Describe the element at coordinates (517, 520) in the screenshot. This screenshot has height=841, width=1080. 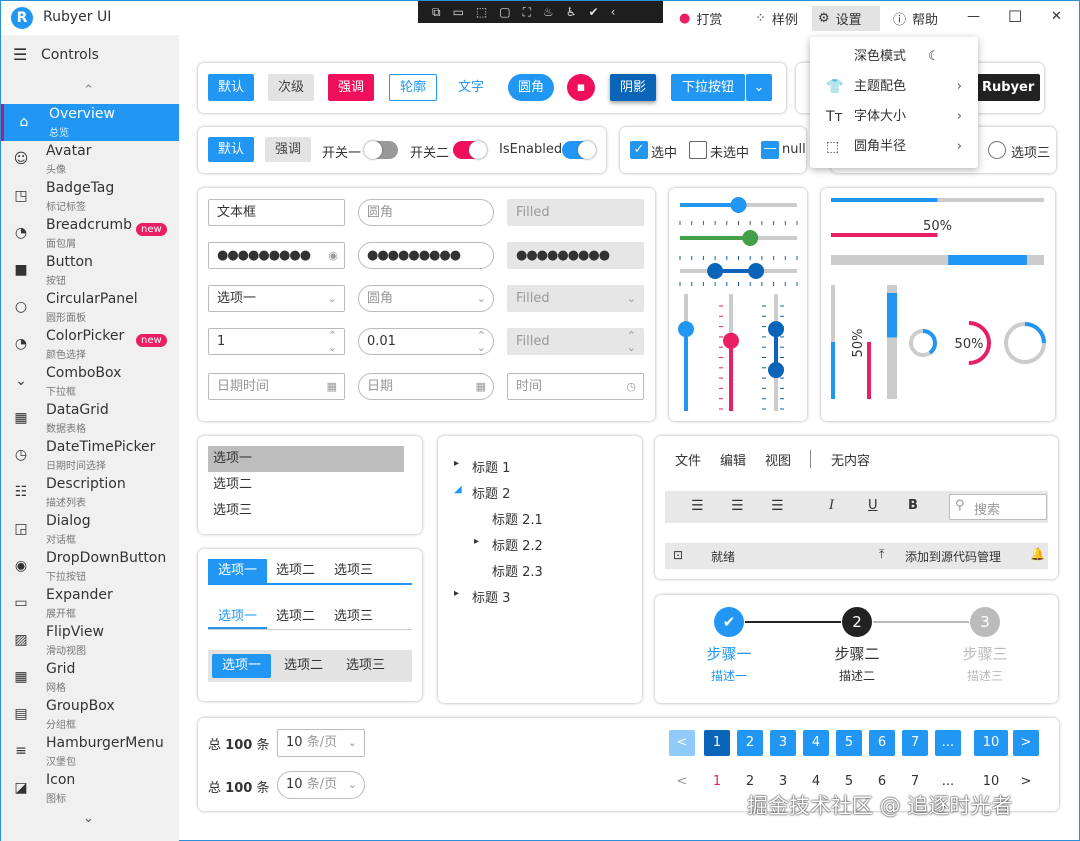
I see `tree-item: 标题 2.1` at that location.